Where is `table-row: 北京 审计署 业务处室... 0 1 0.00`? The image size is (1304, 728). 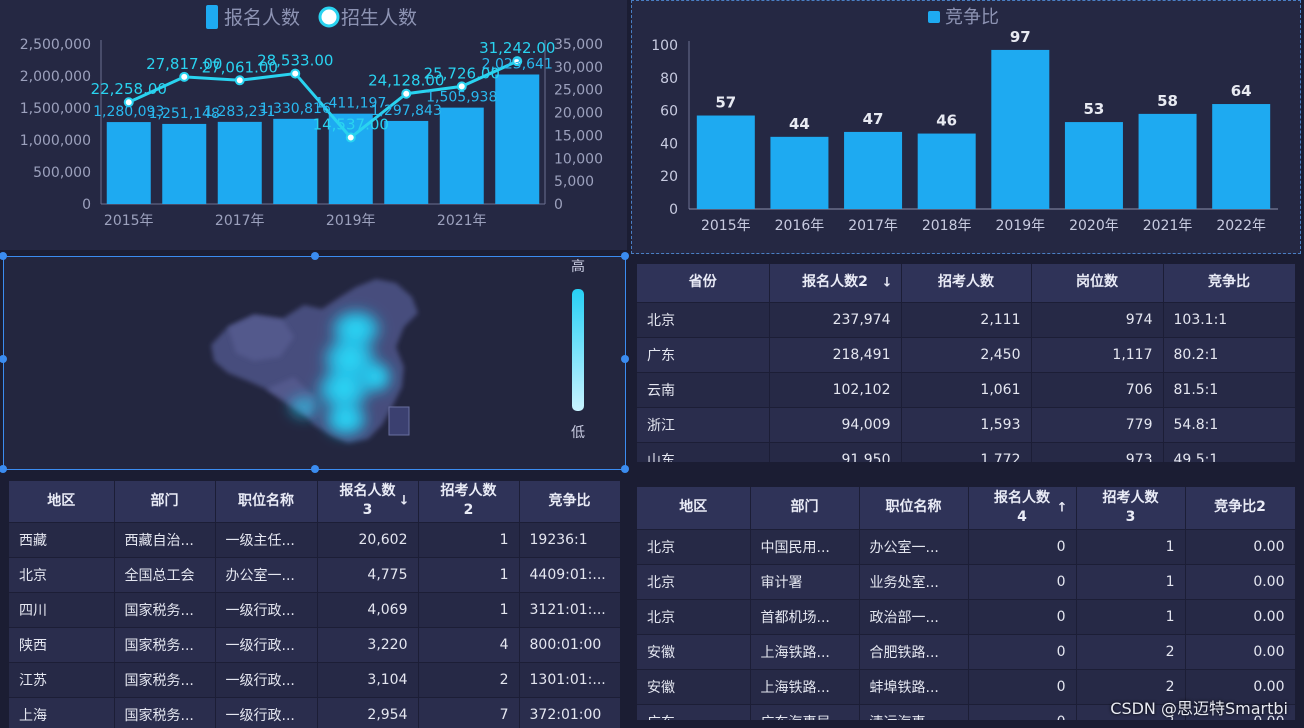
table-row: 北京 审计署 业务处室... 0 1 0.00 is located at coordinates (966, 582).